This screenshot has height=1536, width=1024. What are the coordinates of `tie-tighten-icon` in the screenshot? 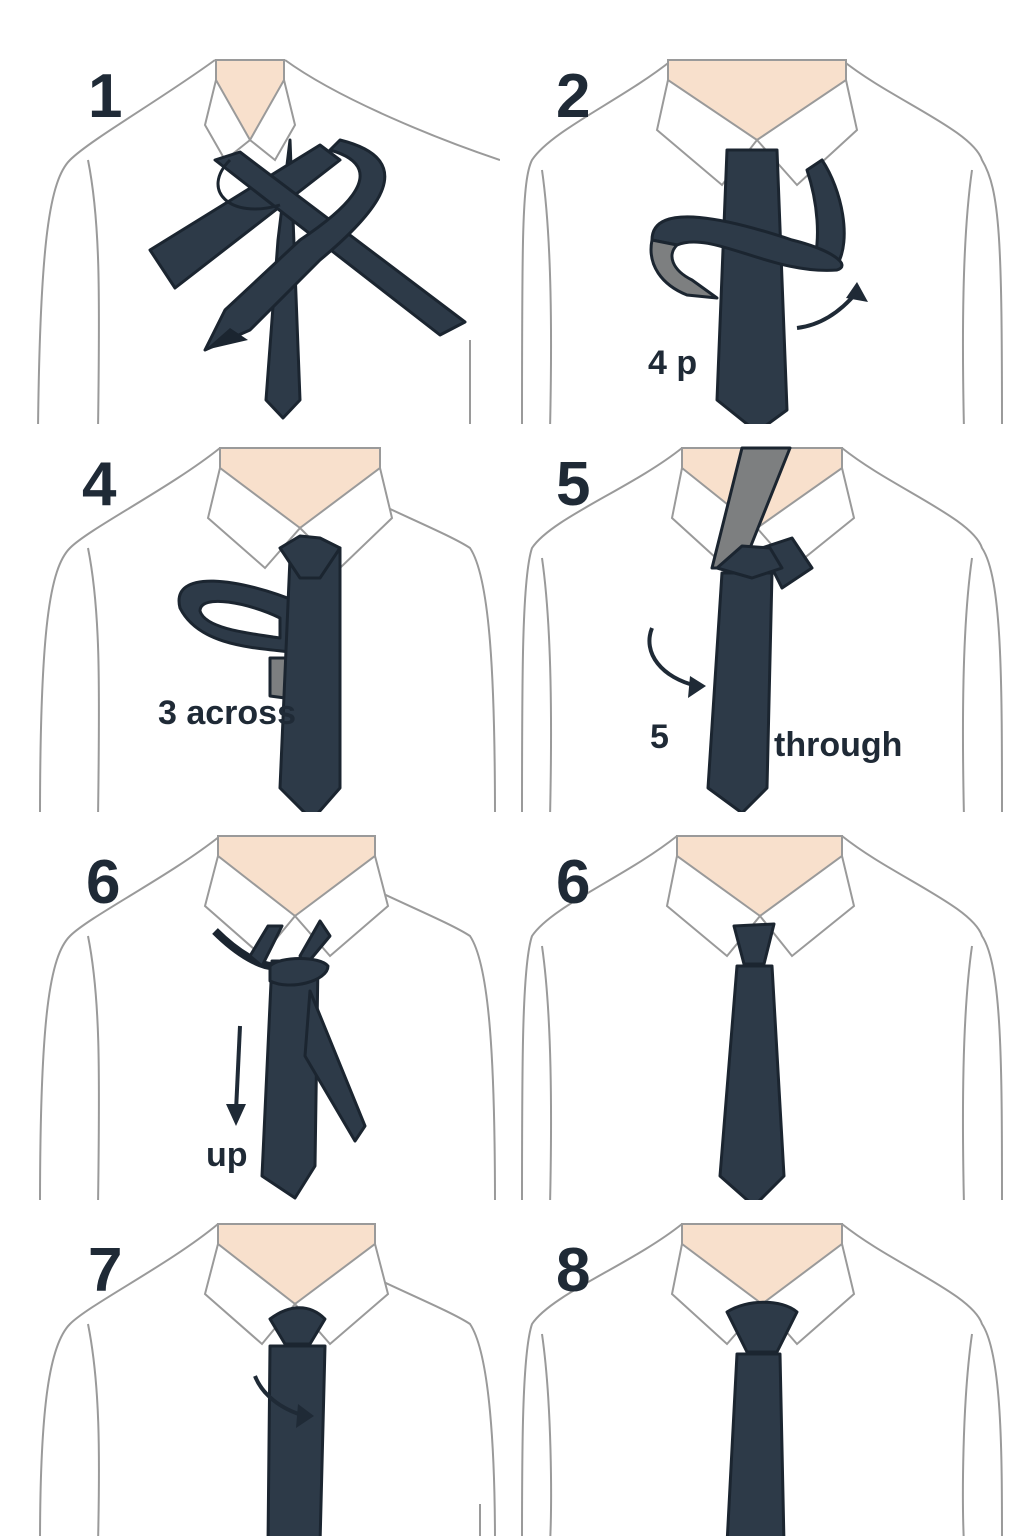 It's located at (296, 1421).